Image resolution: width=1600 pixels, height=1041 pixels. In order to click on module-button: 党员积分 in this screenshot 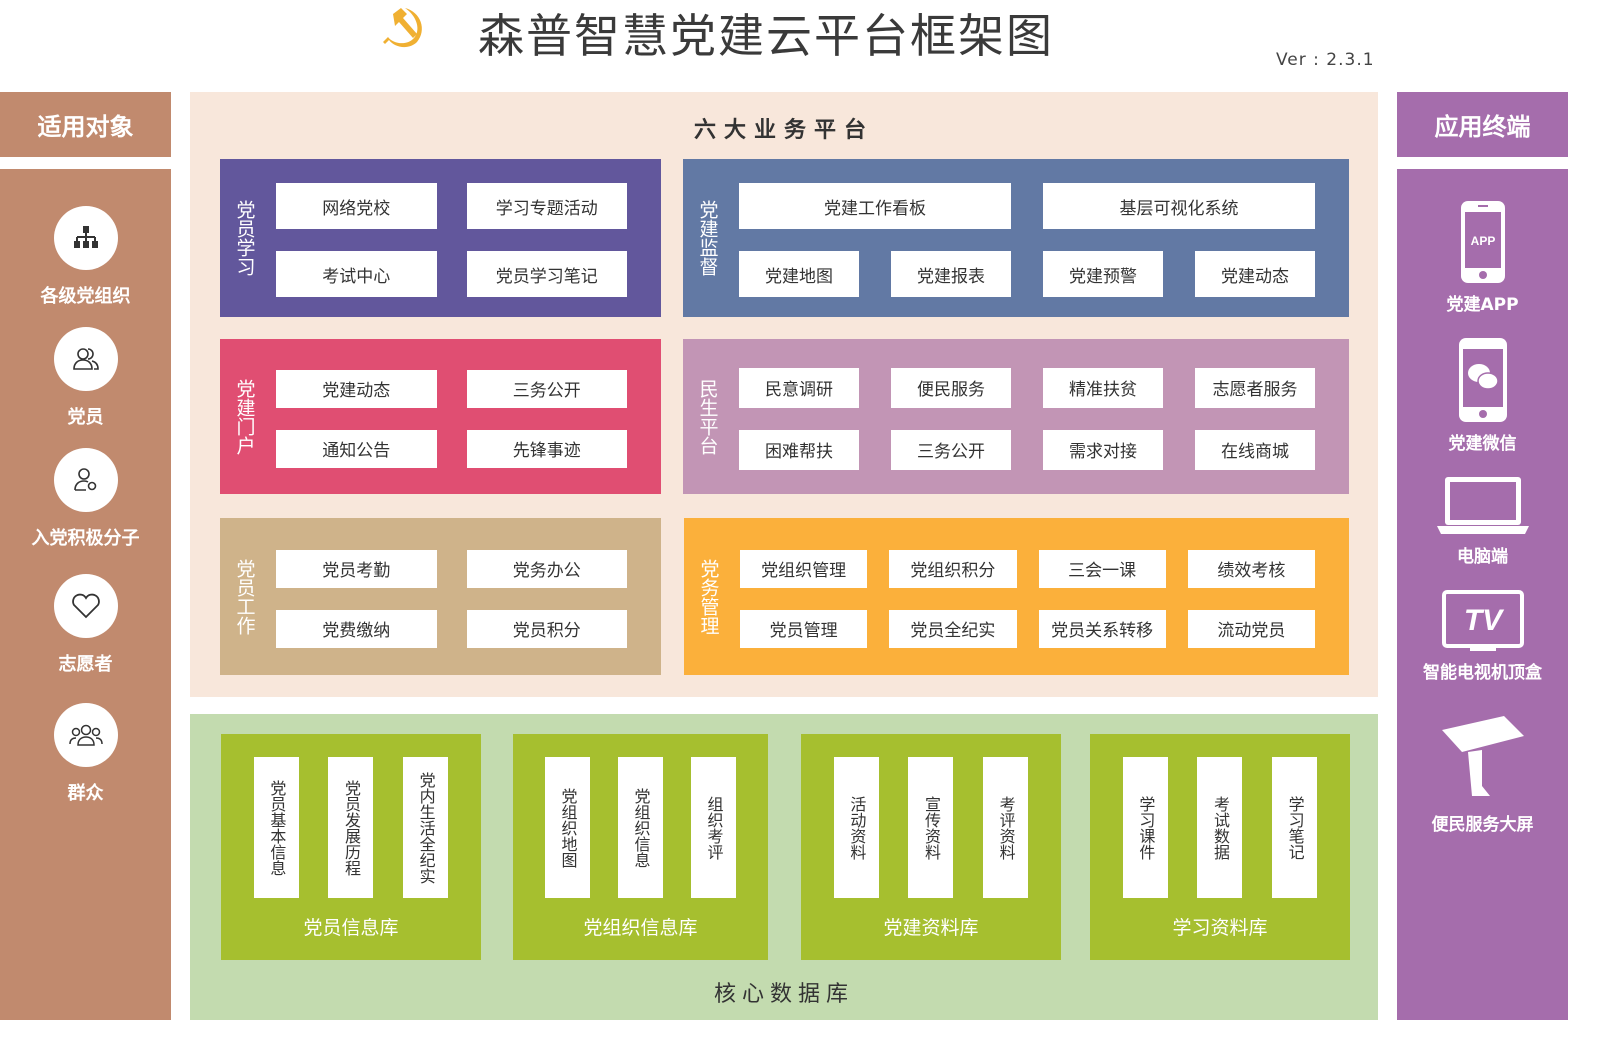, I will do `click(546, 628)`.